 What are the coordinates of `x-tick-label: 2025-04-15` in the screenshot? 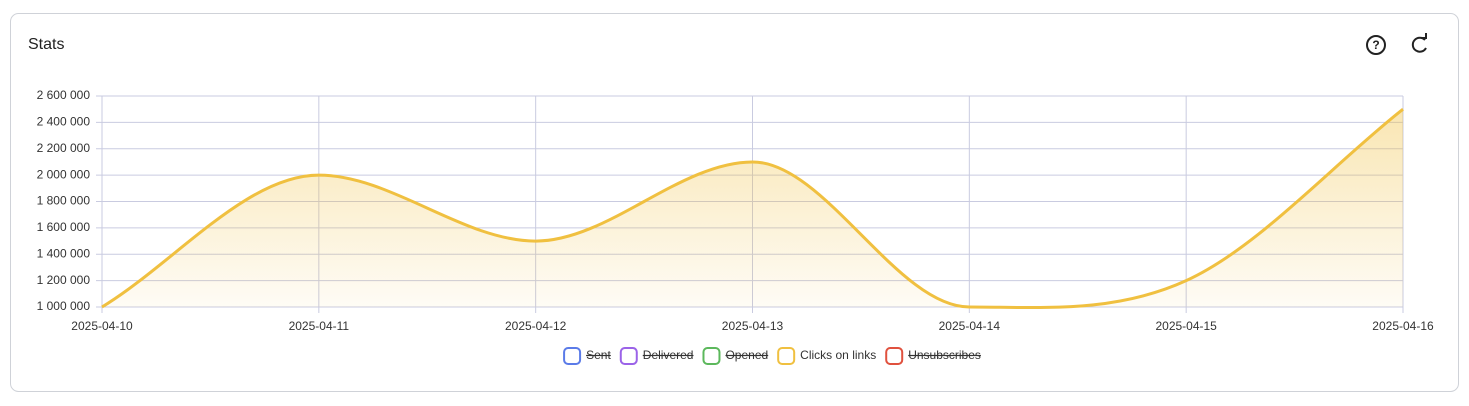 It's located at (1186, 326).